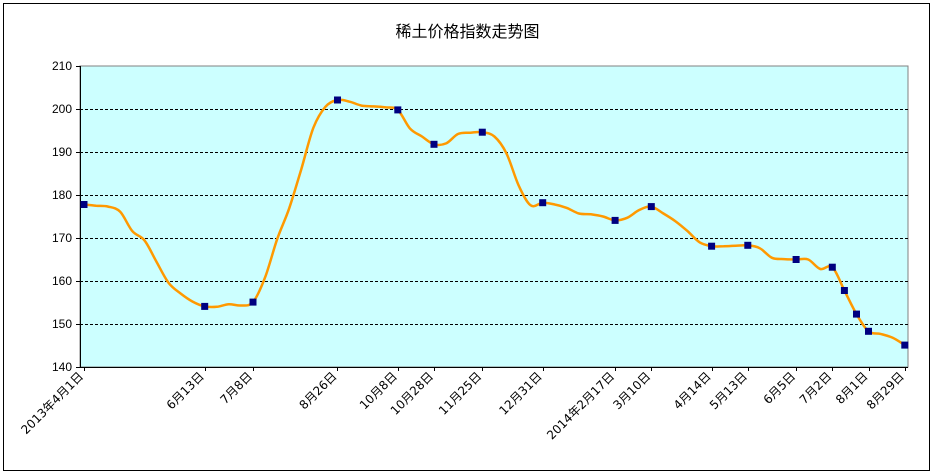 Image resolution: width=935 pixels, height=476 pixels. Describe the element at coordinates (66, 216) in the screenshot. I see `y-axis-ticks: 140 150 160 170 180 190 200 210` at that location.